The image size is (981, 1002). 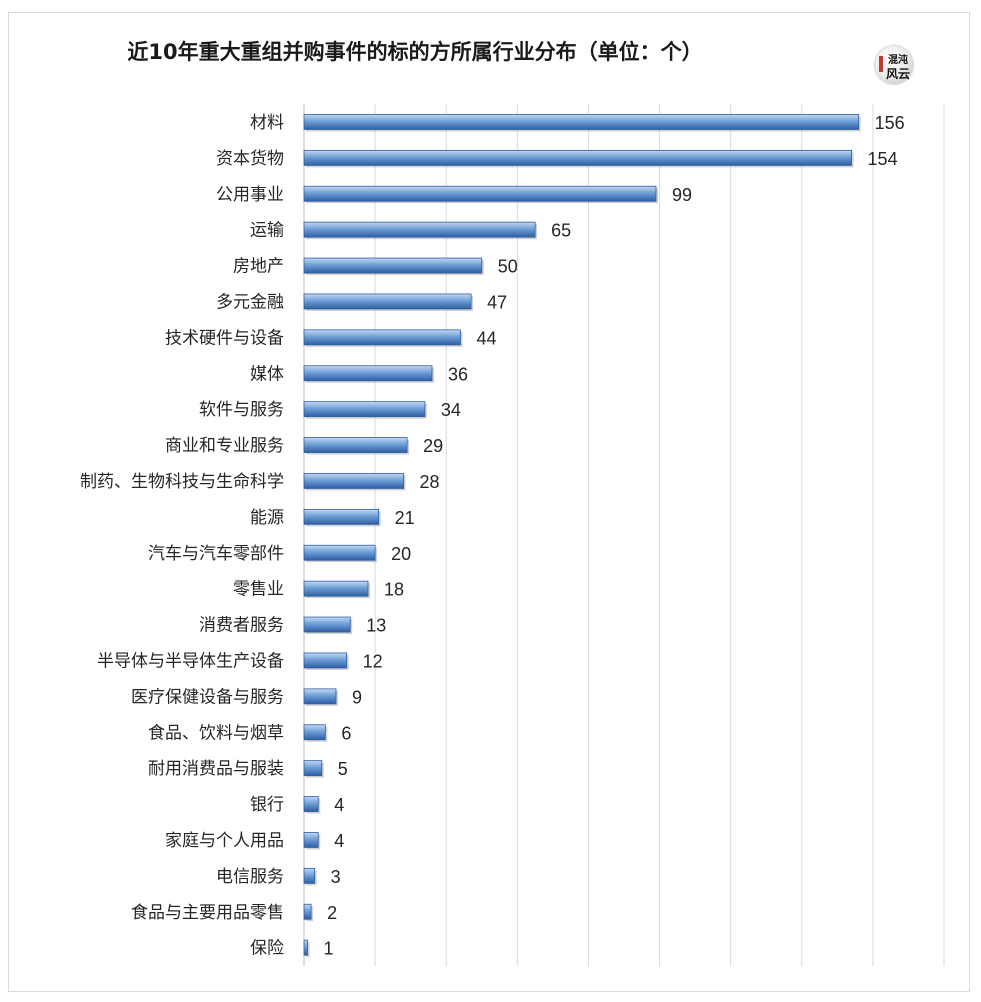 I want to click on category-label: 零售业, so click(x=258, y=590).